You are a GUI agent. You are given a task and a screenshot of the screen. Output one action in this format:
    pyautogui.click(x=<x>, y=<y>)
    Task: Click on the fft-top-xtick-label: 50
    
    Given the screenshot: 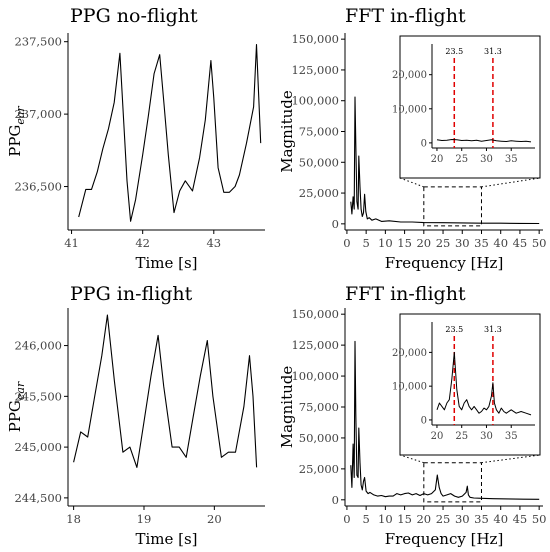 What is the action you would take?
    pyautogui.click(x=539, y=243)
    